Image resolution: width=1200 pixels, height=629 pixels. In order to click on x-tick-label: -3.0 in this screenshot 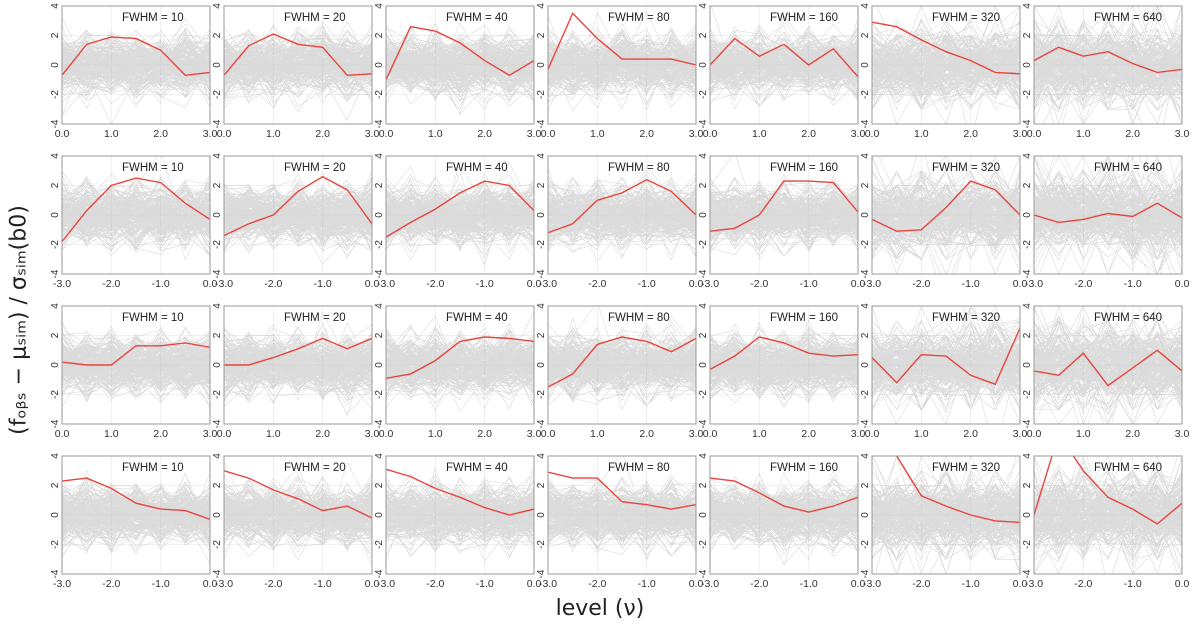, I will do `click(224, 284)`.